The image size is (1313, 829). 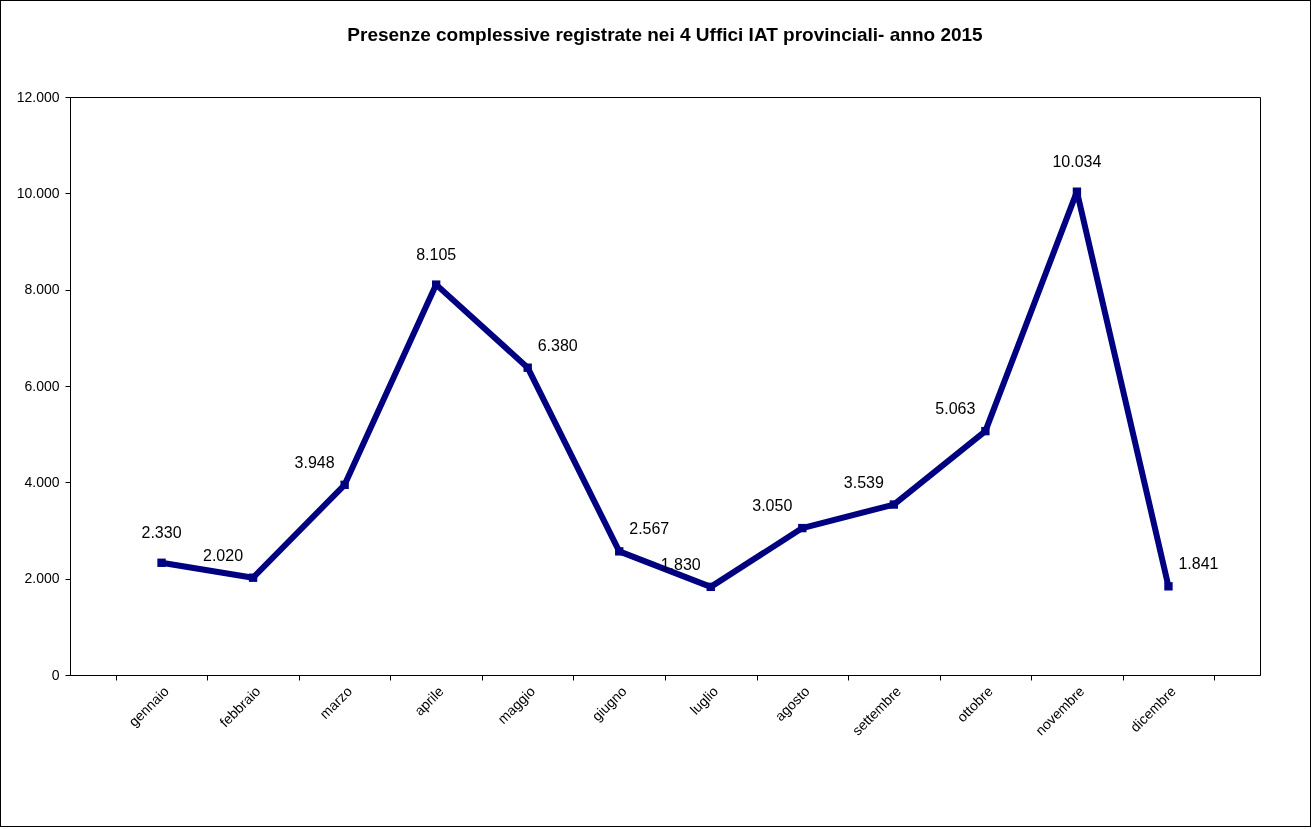 I want to click on data-label: 1.830, so click(x=680, y=564).